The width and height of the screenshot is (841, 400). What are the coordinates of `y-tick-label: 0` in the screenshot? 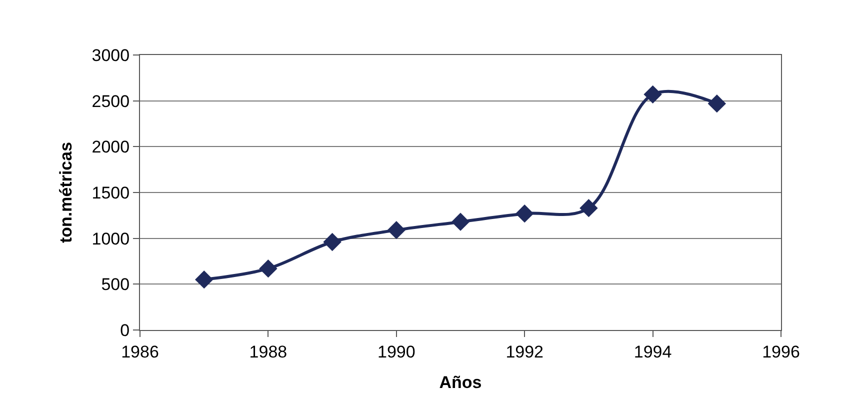 It's located at (125, 330).